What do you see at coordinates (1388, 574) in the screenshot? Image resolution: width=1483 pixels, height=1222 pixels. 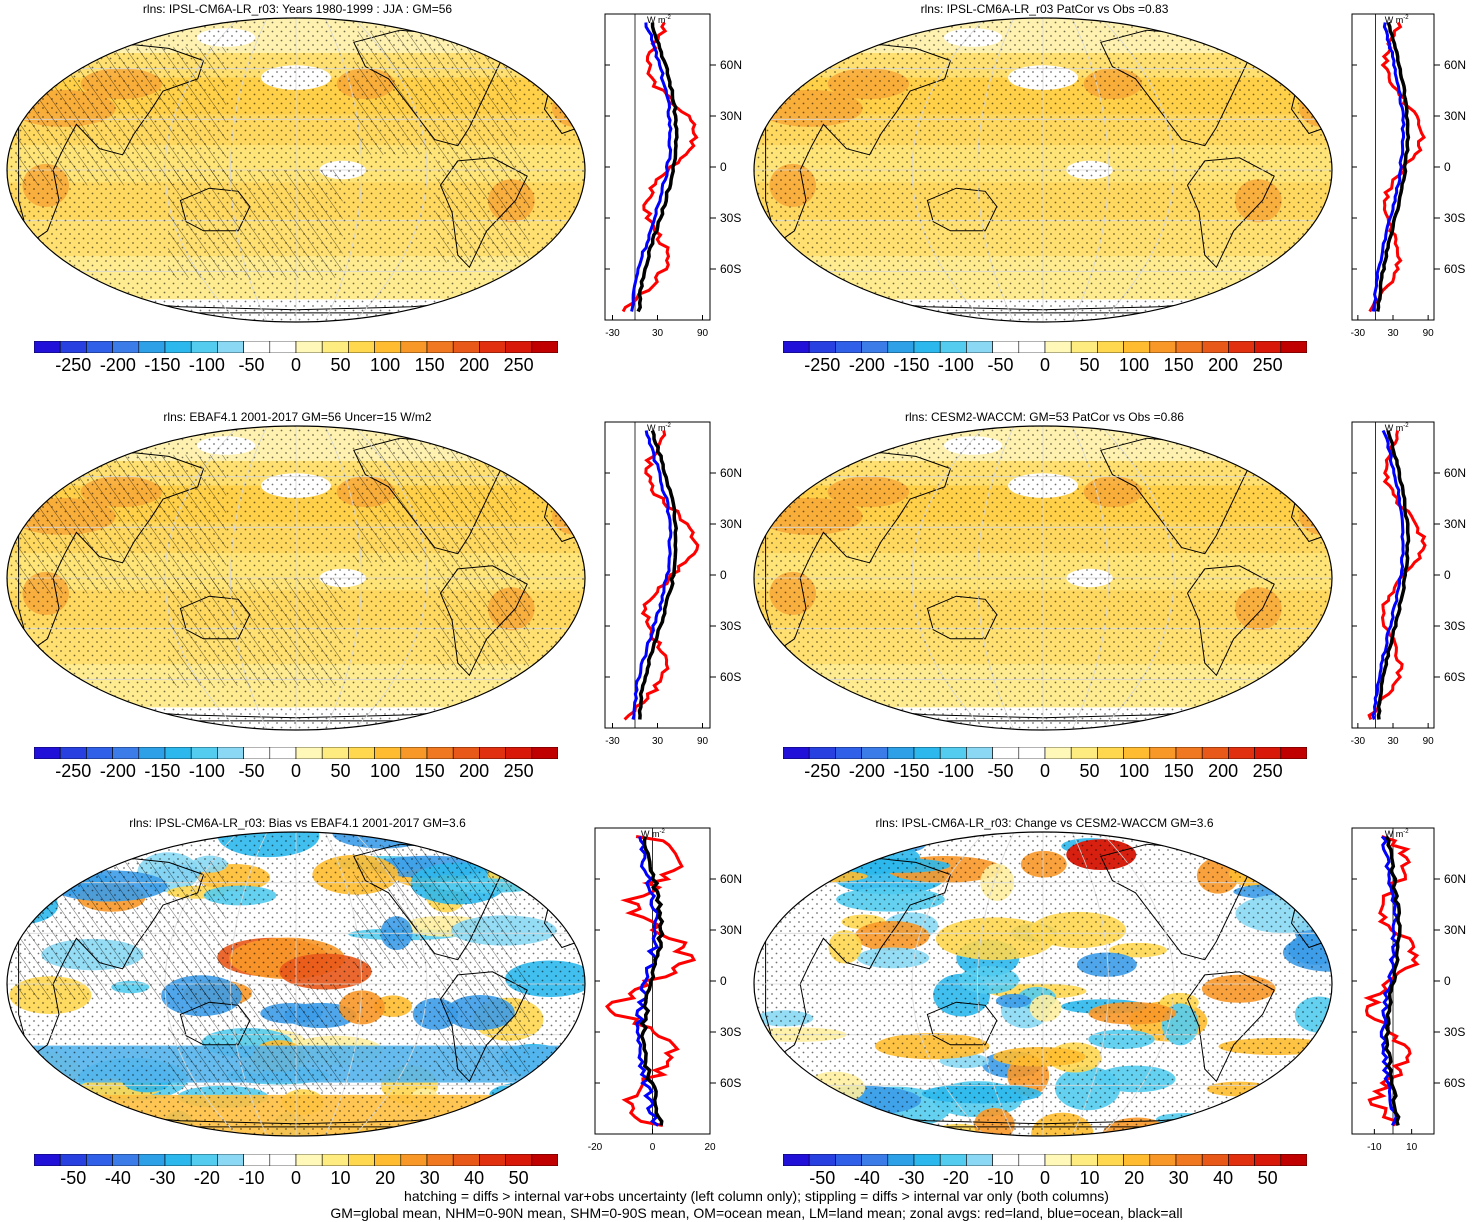 I see `zonal-curve-ocean` at bounding box center [1388, 574].